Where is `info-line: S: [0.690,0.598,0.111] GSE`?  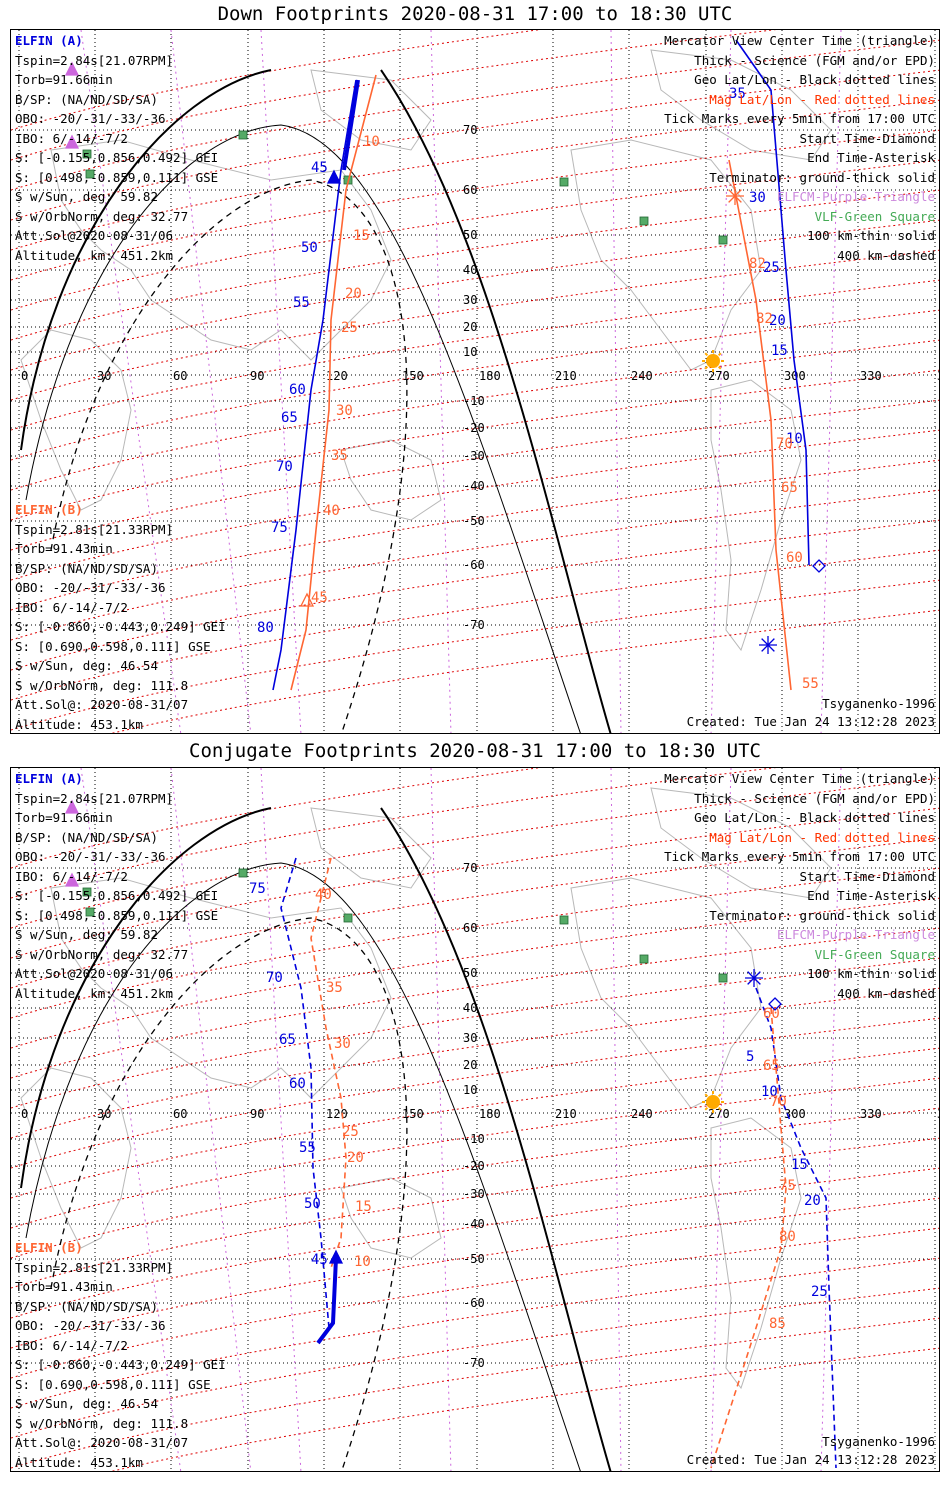
info-line: S: [0.690,0.598,0.111] GSE is located at coordinates (113, 646).